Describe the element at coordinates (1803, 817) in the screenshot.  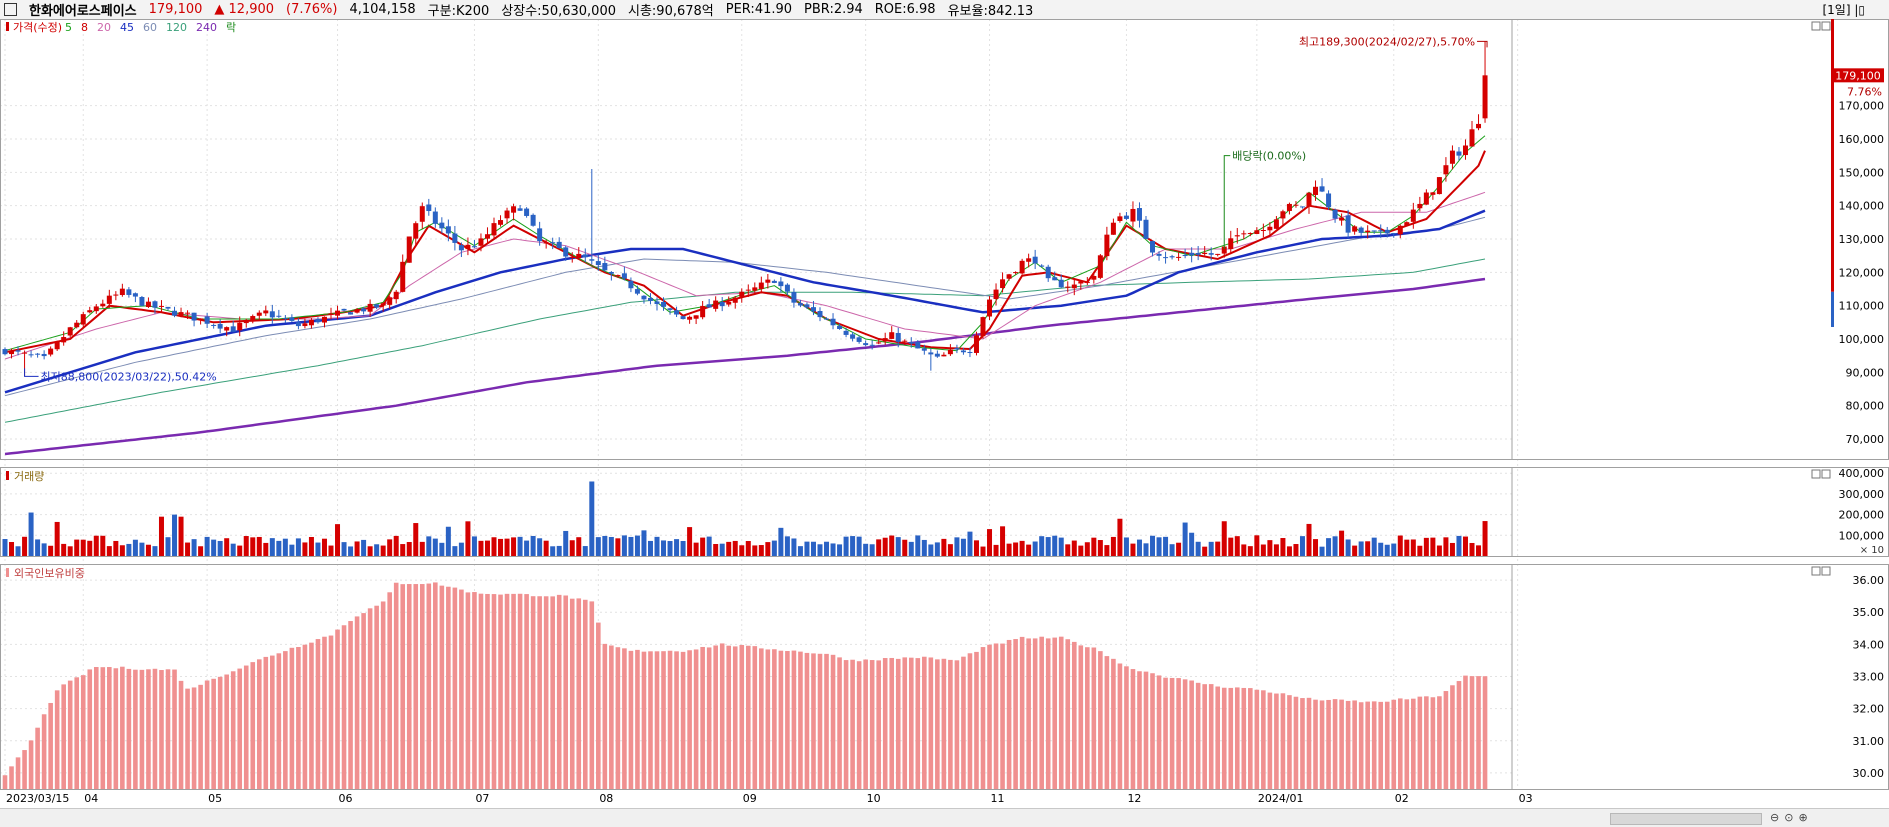
I see `zoom-in-icon: ⊕` at that location.